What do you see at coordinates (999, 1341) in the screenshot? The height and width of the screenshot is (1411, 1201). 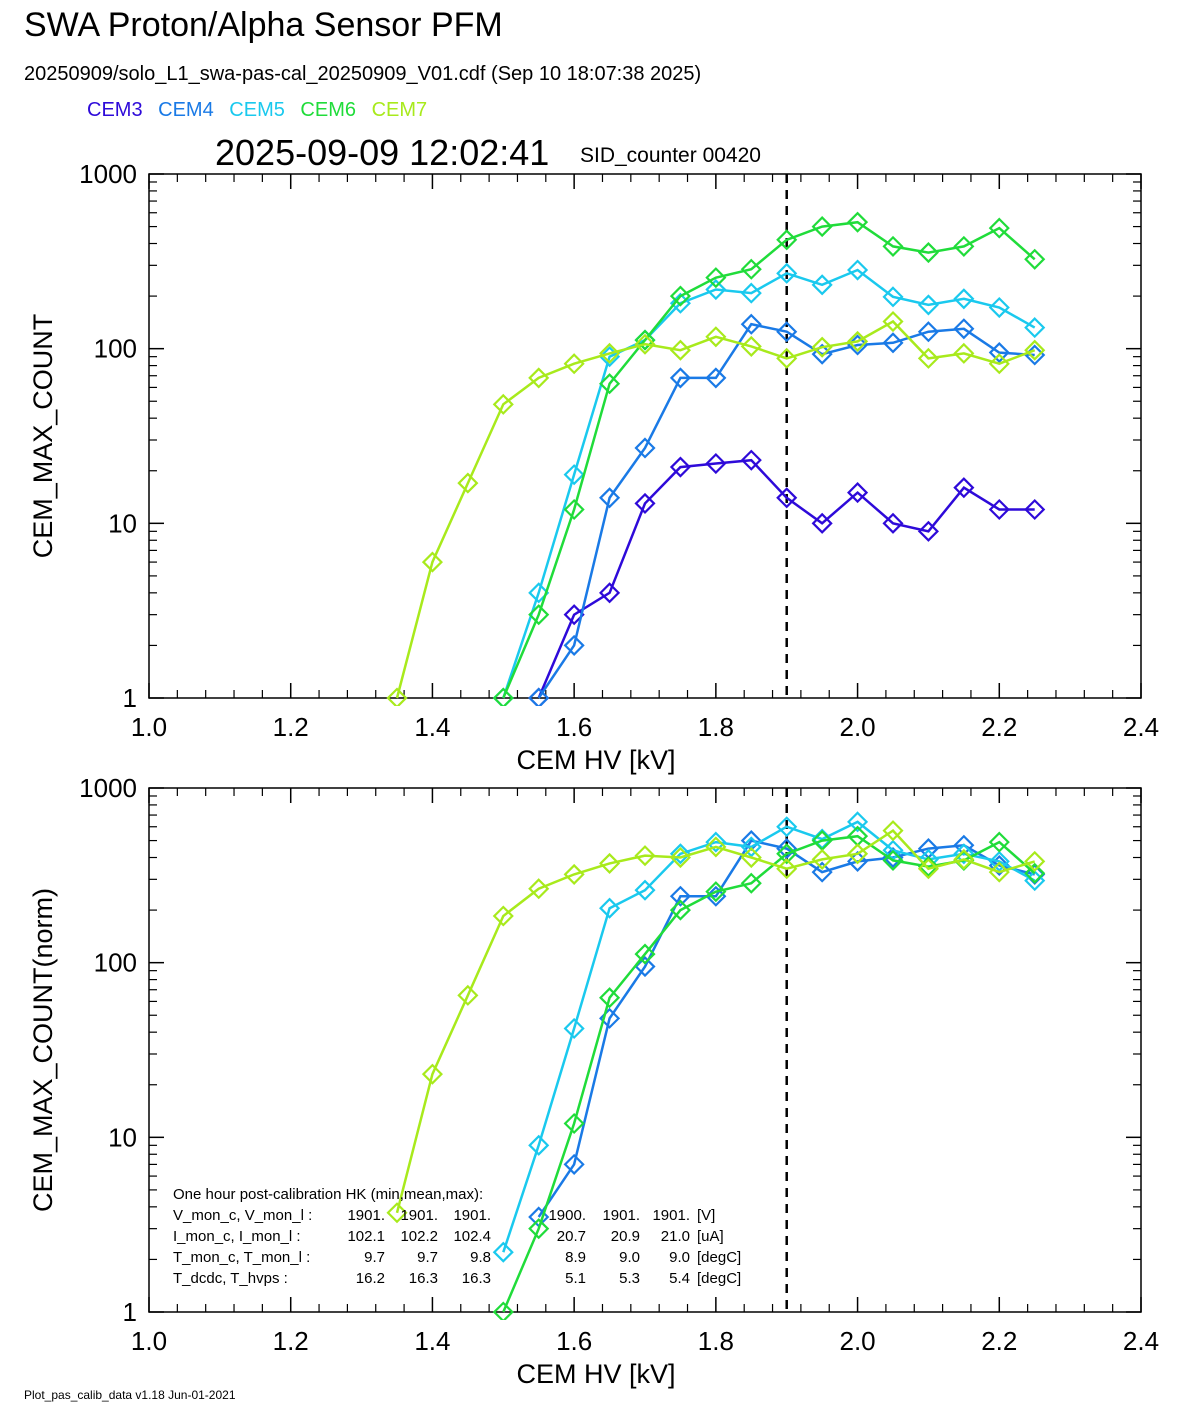 I see `x-tick-label: 2.2` at bounding box center [999, 1341].